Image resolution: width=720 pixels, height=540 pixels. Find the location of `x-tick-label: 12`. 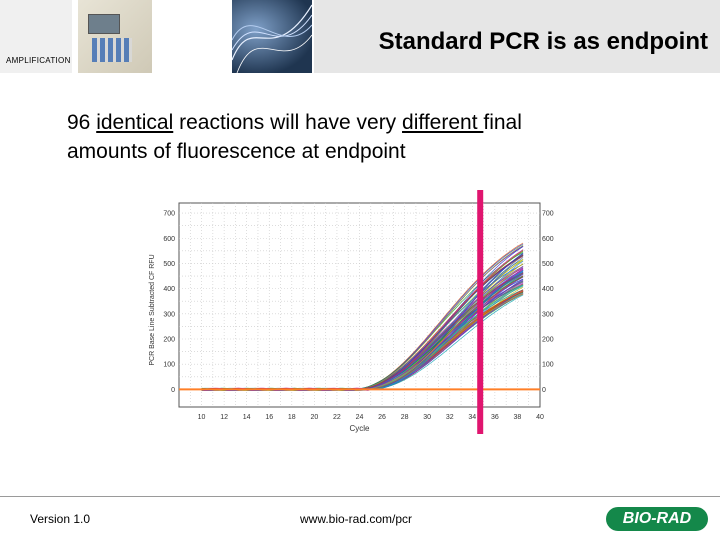

x-tick-label: 12 is located at coordinates (224, 417).